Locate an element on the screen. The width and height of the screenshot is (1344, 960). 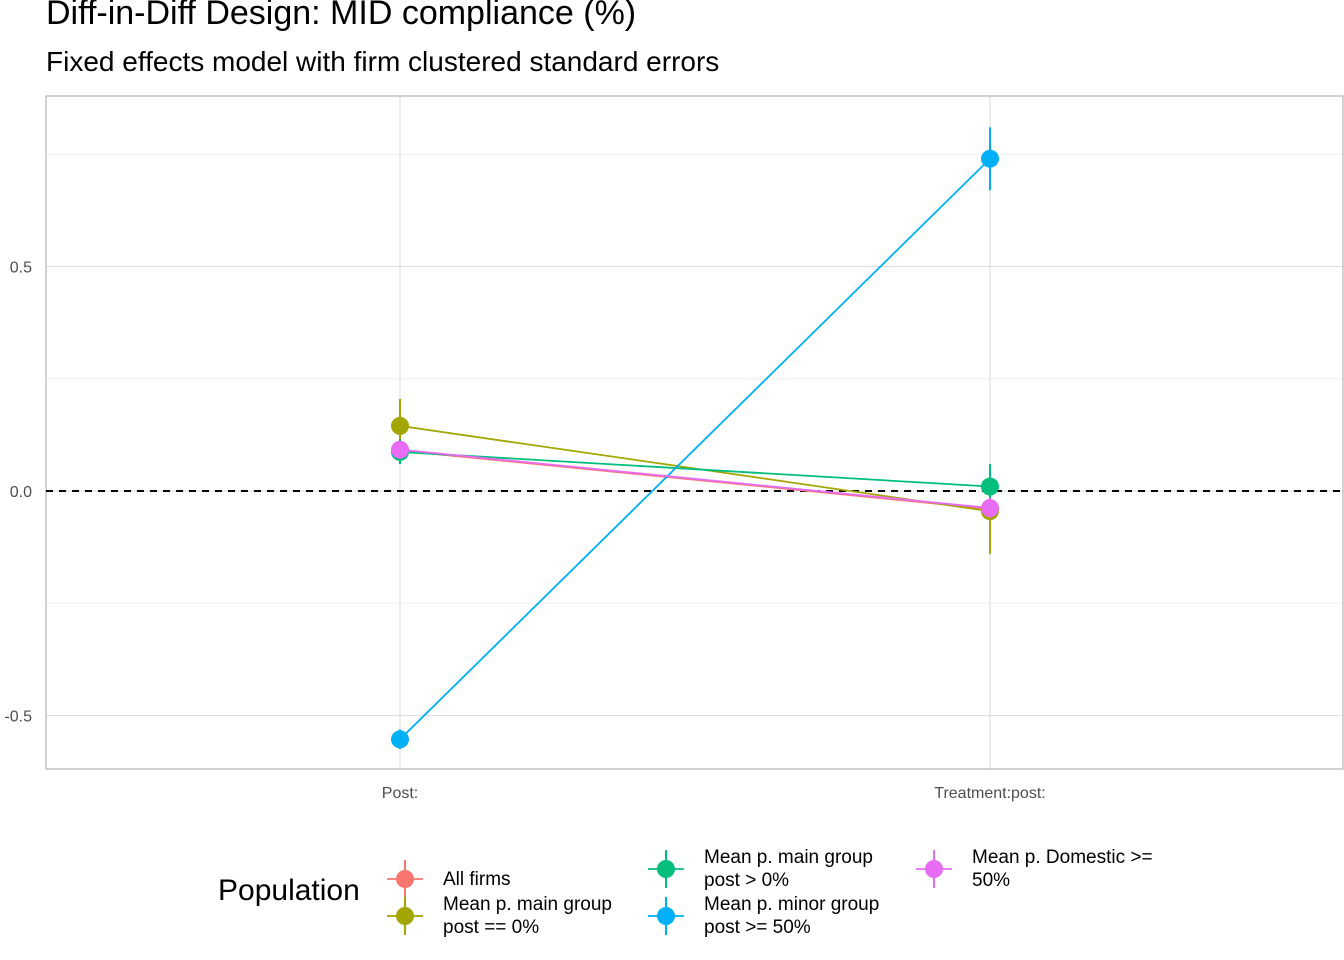
legend-label: Mean p. main group post == 0% is located at coordinates (527, 916).